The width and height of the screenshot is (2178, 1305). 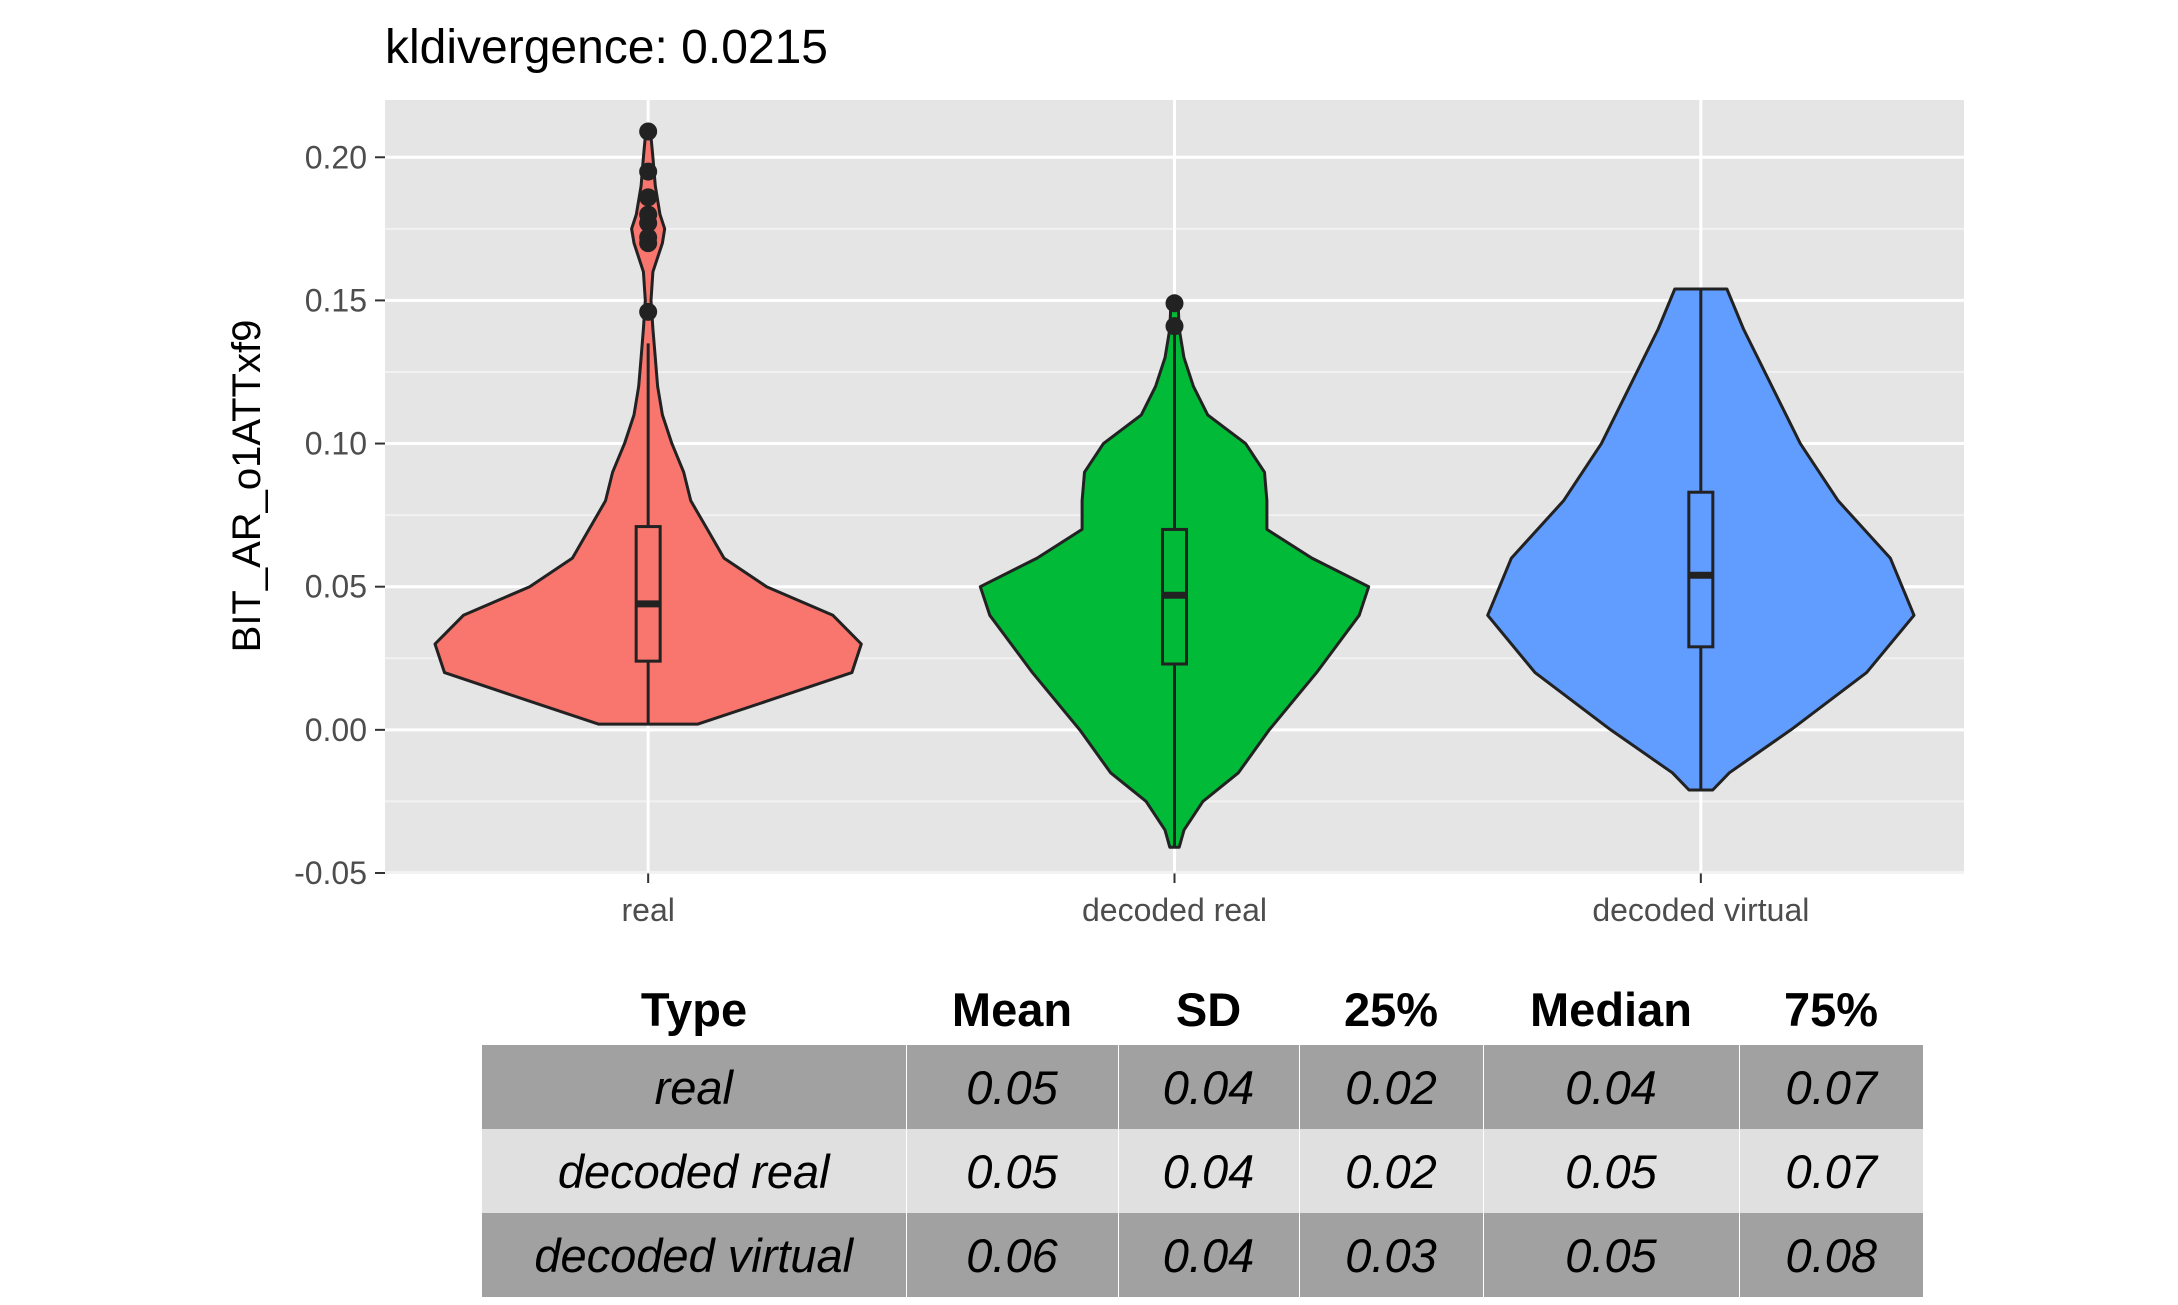 I want to click on table-header-row: Type Mean SD 25% Median 75%, so click(x=1202, y=1009).